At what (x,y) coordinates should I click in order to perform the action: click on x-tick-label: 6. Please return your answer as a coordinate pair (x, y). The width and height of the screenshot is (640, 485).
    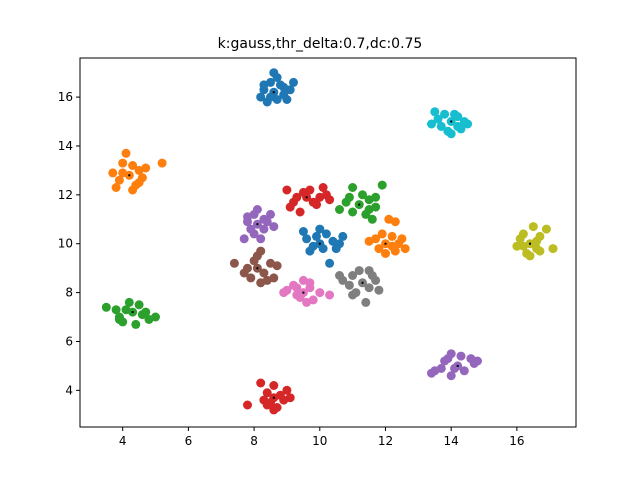
    Looking at the image, I should click on (189, 441).